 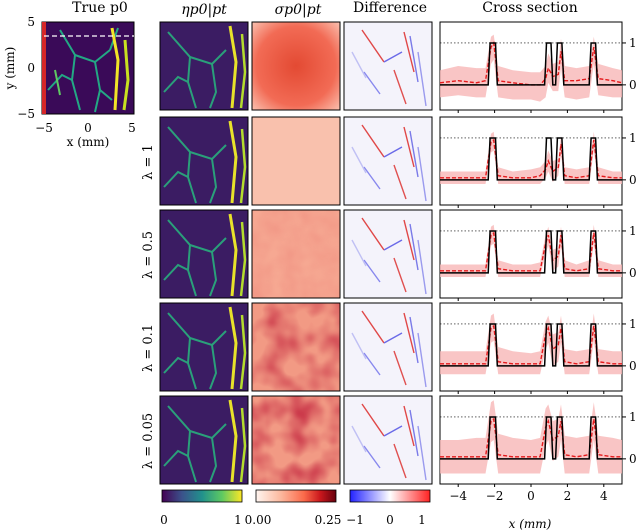 What do you see at coordinates (528, 510) in the screenshot?
I see `cross-section-x-axis: x (mm) −4 −2 0 2 4` at bounding box center [528, 510].